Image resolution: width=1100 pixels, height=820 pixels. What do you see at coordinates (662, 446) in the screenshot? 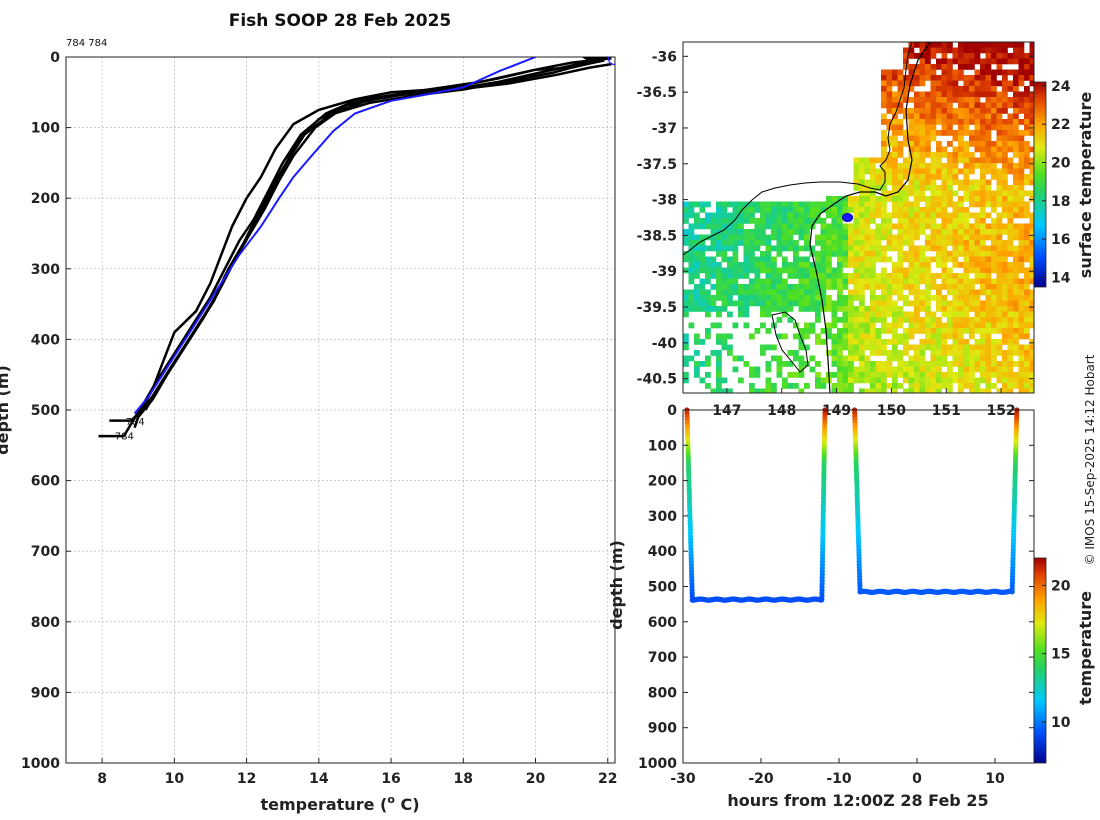
I see `dt-y-tick-label: 100` at bounding box center [662, 446].